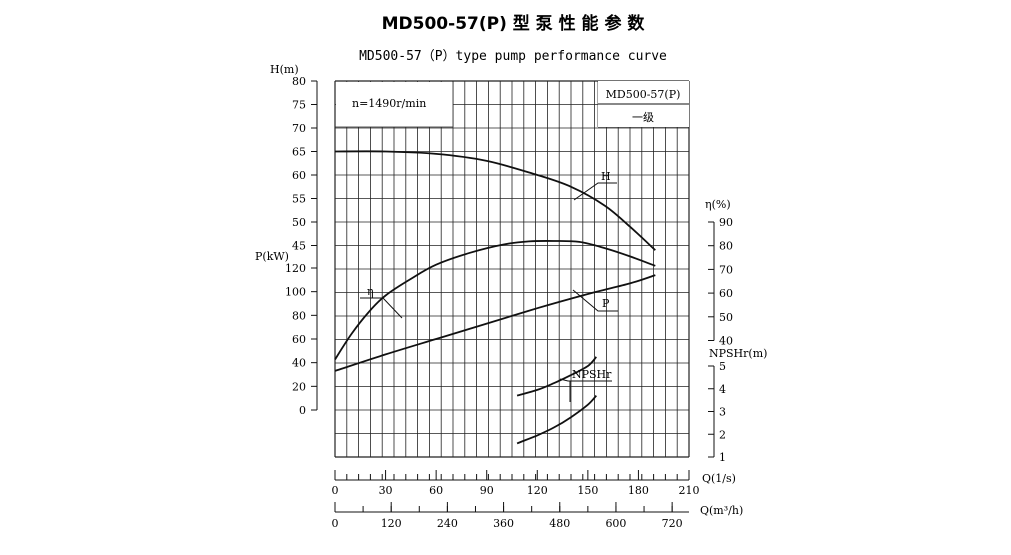 The height and width of the screenshot is (555, 1011). Describe the element at coordinates (638, 490) in the screenshot. I see `q-ls-tick-label: 180` at that location.